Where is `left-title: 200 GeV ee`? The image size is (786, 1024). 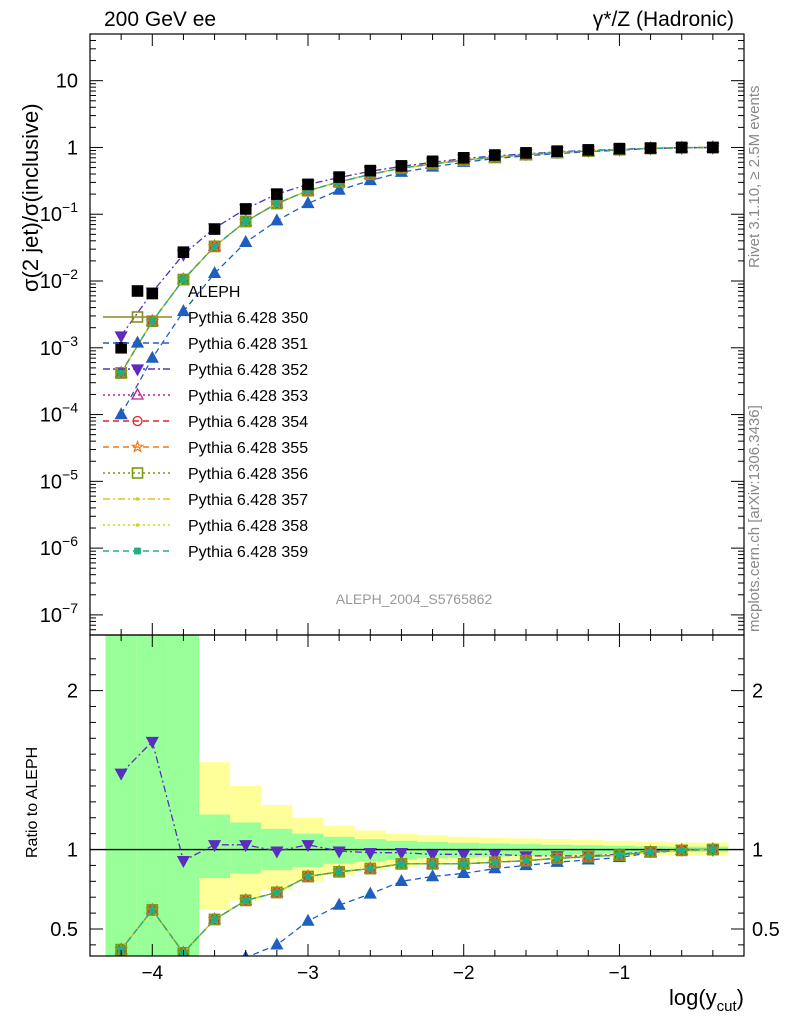
left-title: 200 GeV ee is located at coordinates (160, 19).